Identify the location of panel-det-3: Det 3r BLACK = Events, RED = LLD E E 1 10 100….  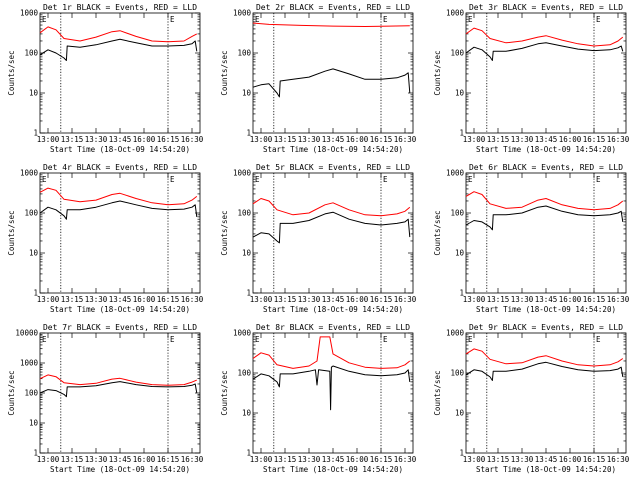
(531, 78).